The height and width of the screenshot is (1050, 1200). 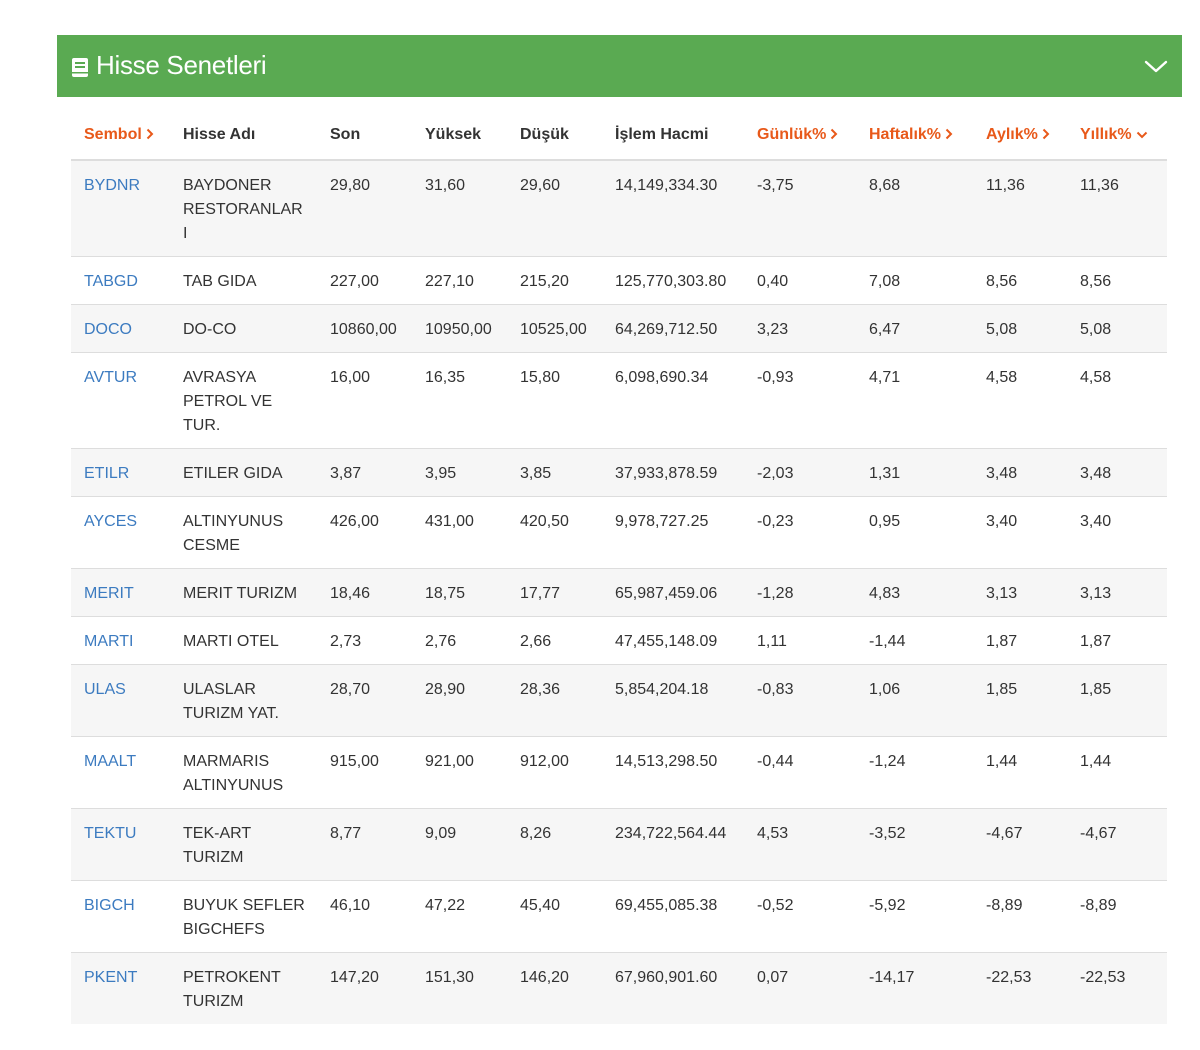 What do you see at coordinates (1117, 208) in the screenshot?
I see `cell-yillik: 11,36` at bounding box center [1117, 208].